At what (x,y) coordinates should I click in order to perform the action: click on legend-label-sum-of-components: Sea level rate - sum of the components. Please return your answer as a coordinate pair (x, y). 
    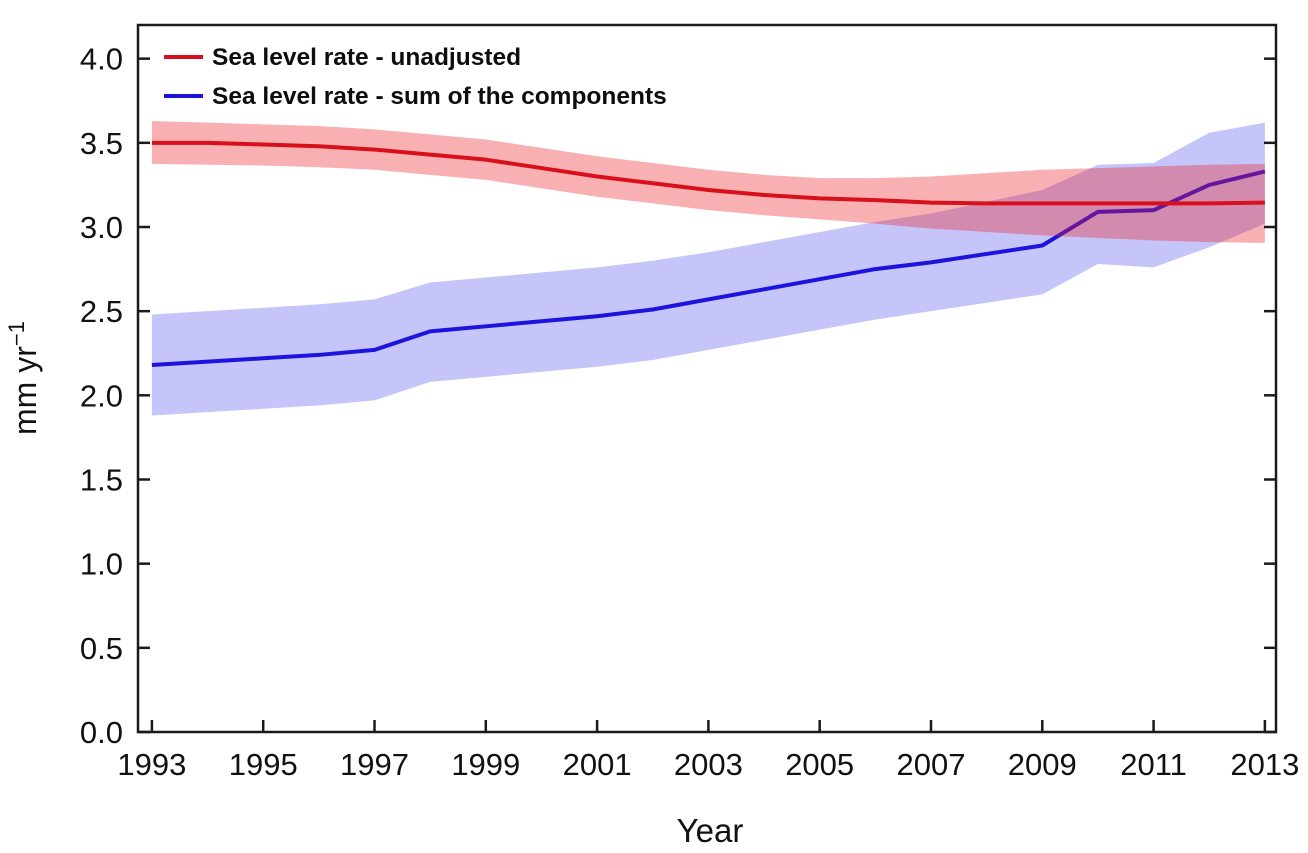
    Looking at the image, I should click on (439, 96).